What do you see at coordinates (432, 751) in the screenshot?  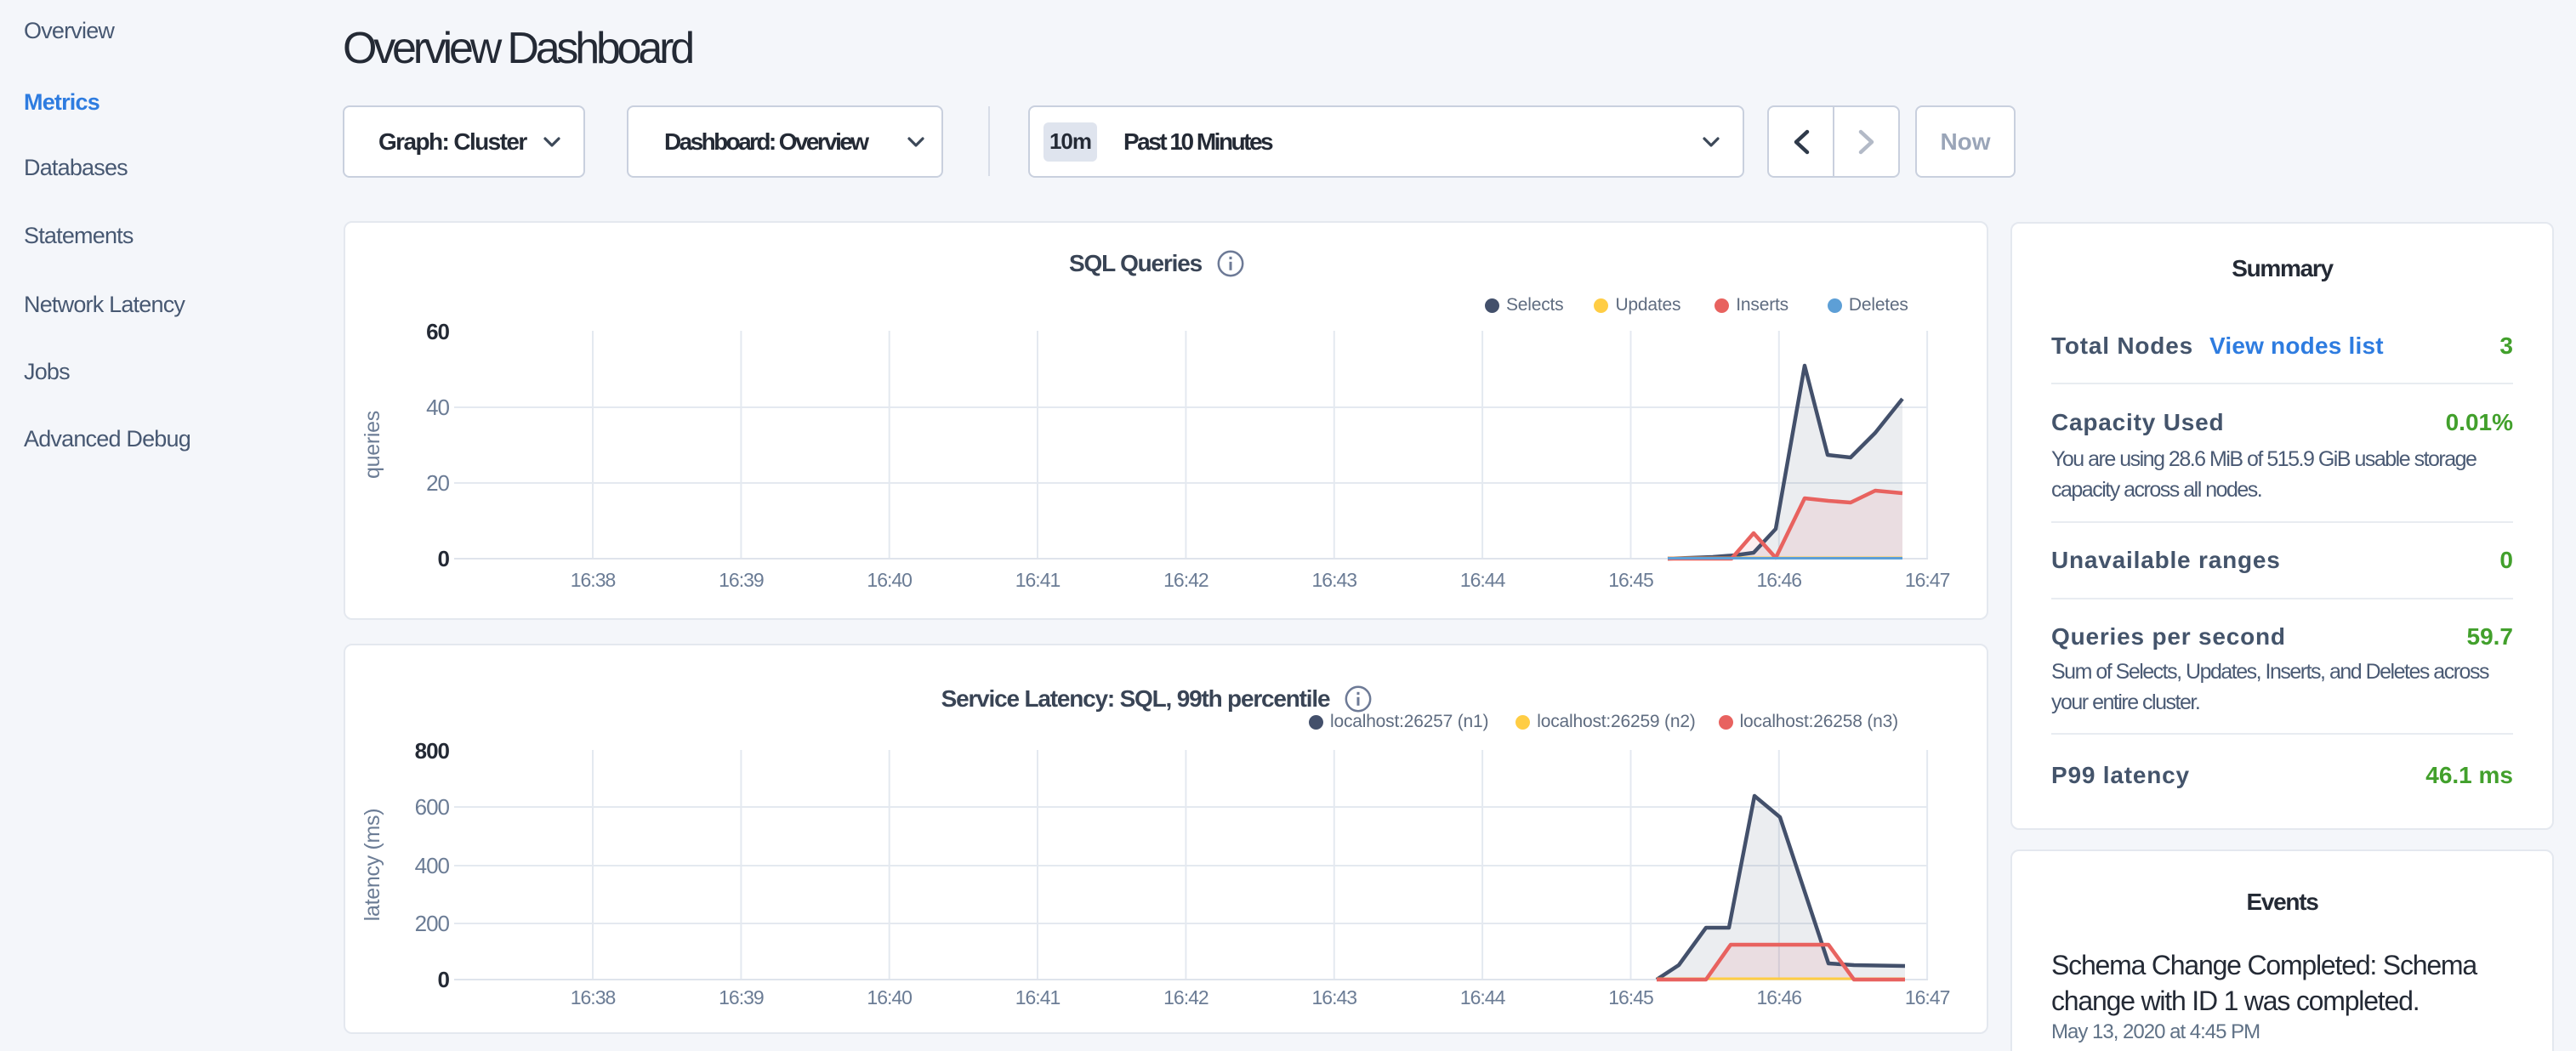 I see `svg-text: 800` at bounding box center [432, 751].